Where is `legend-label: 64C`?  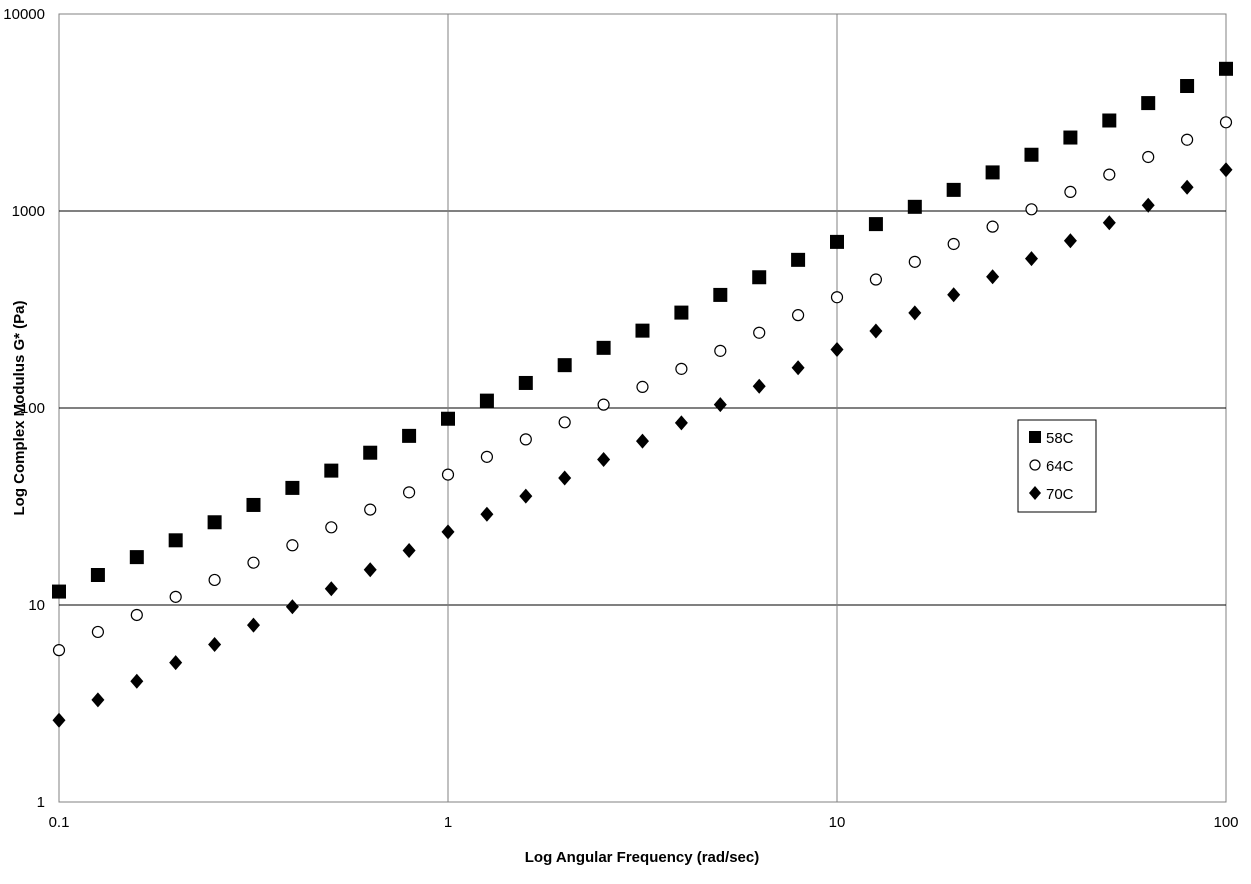 legend-label: 64C is located at coordinates (1060, 466).